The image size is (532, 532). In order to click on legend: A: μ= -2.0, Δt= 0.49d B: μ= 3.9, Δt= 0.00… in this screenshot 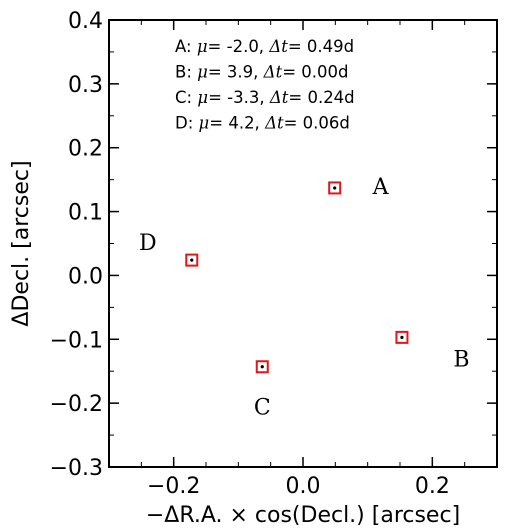, I will do `click(265, 85)`.